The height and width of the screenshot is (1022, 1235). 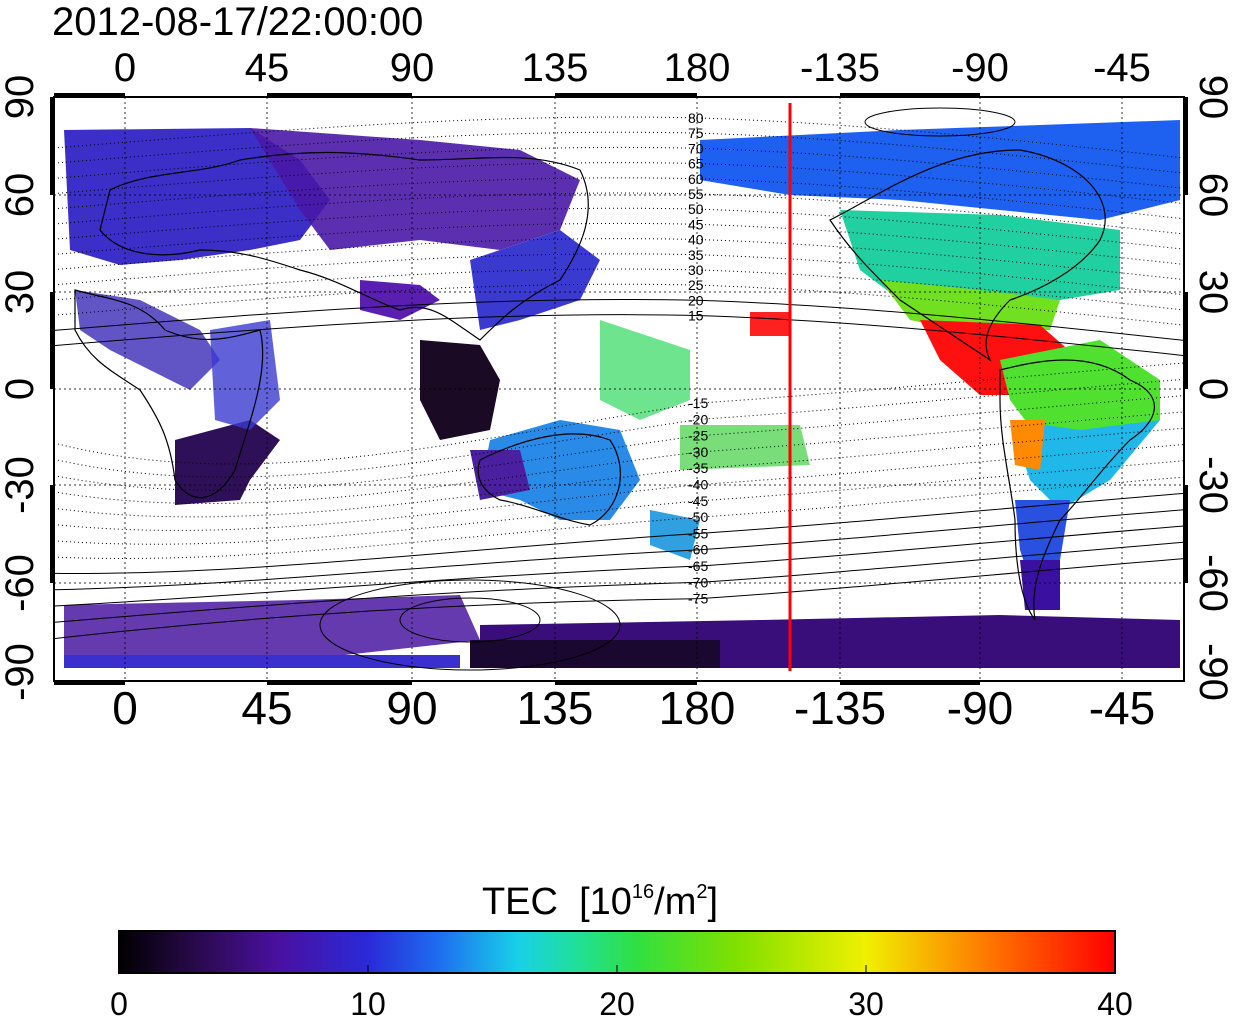 I want to click on top-tick-label-1: 45, so click(x=267, y=68).